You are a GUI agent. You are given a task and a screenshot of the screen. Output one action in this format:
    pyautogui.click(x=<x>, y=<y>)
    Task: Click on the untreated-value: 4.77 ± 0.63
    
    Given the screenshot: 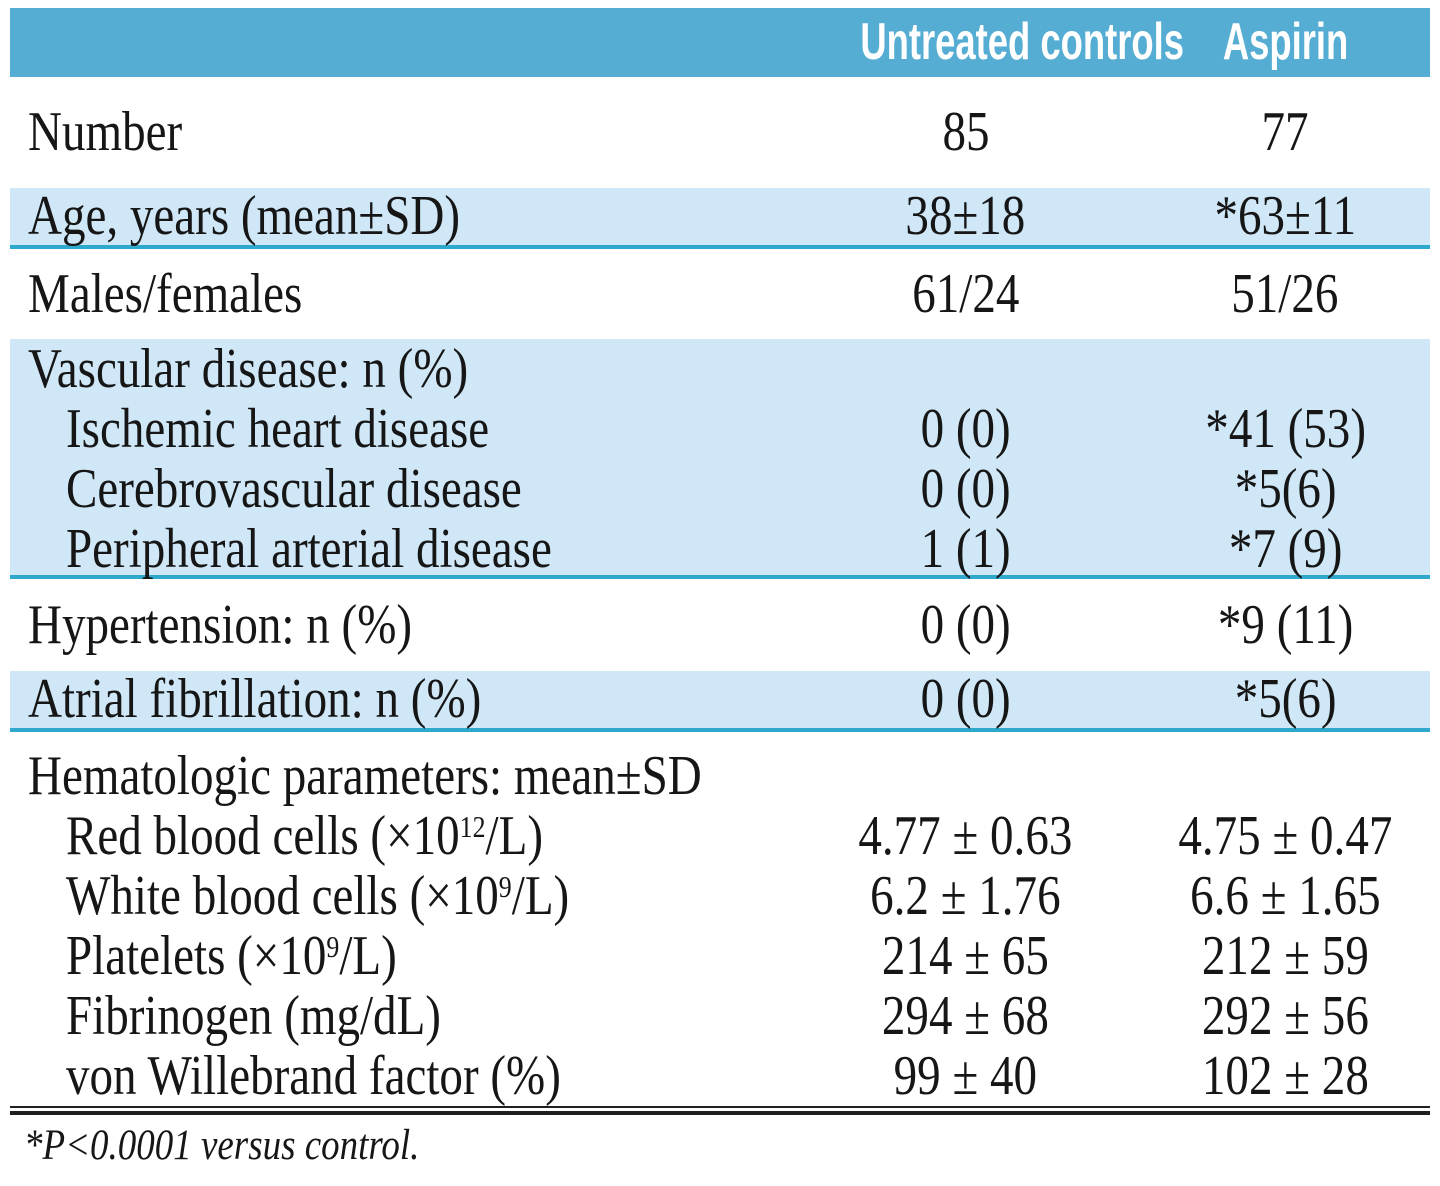 What is the action you would take?
    pyautogui.click(x=965, y=835)
    